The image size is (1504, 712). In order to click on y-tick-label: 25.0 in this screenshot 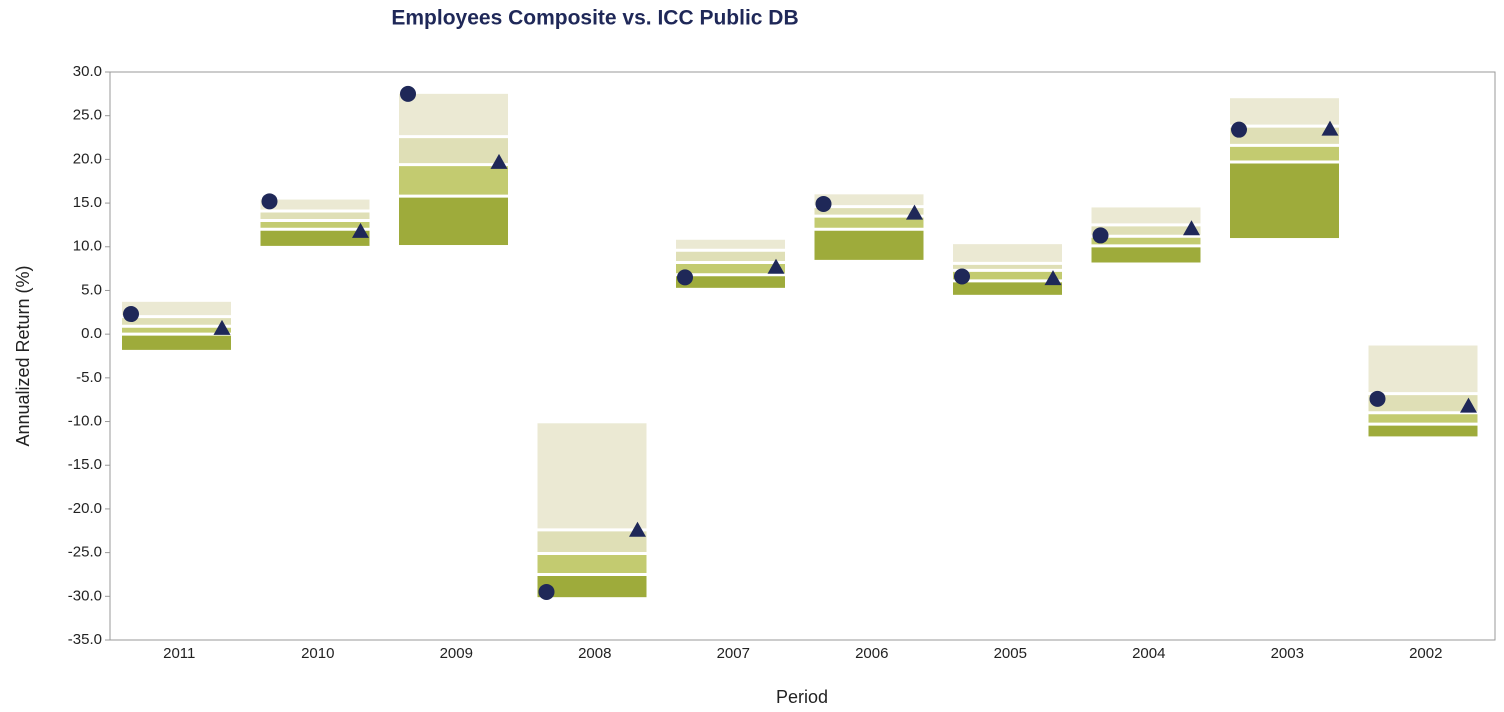, I will do `click(87, 115)`.